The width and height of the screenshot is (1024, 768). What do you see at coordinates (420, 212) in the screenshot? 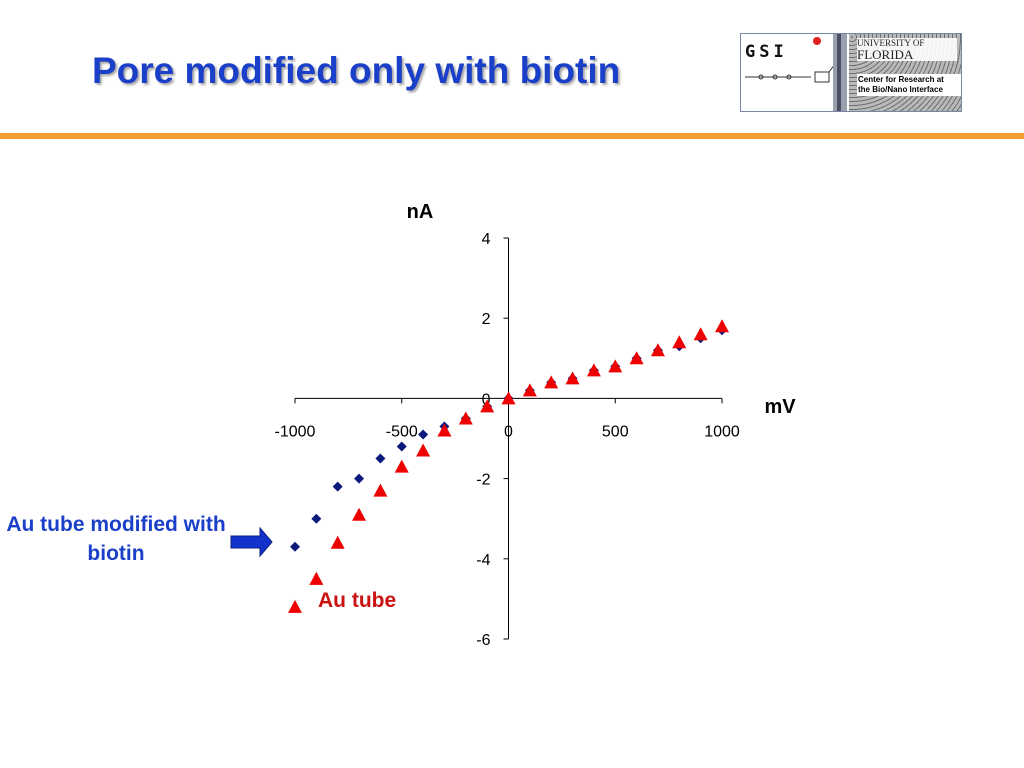
I see `y-axis-title: nA` at bounding box center [420, 212].